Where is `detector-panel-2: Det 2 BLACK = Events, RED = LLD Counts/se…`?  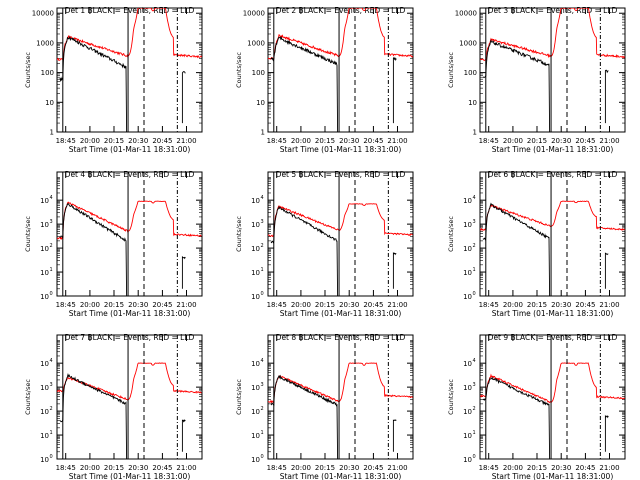 detector-panel-2: Det 2 BLACK = Events, RED = LLD Counts/se… is located at coordinates (324, 80).